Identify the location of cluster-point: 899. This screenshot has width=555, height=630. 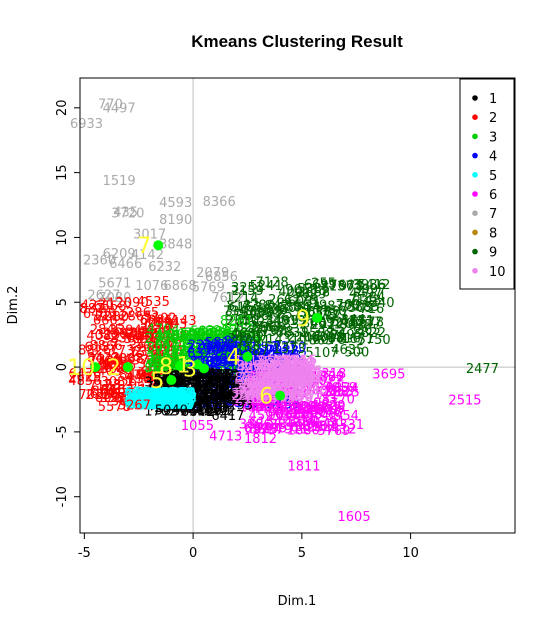
(176, 405).